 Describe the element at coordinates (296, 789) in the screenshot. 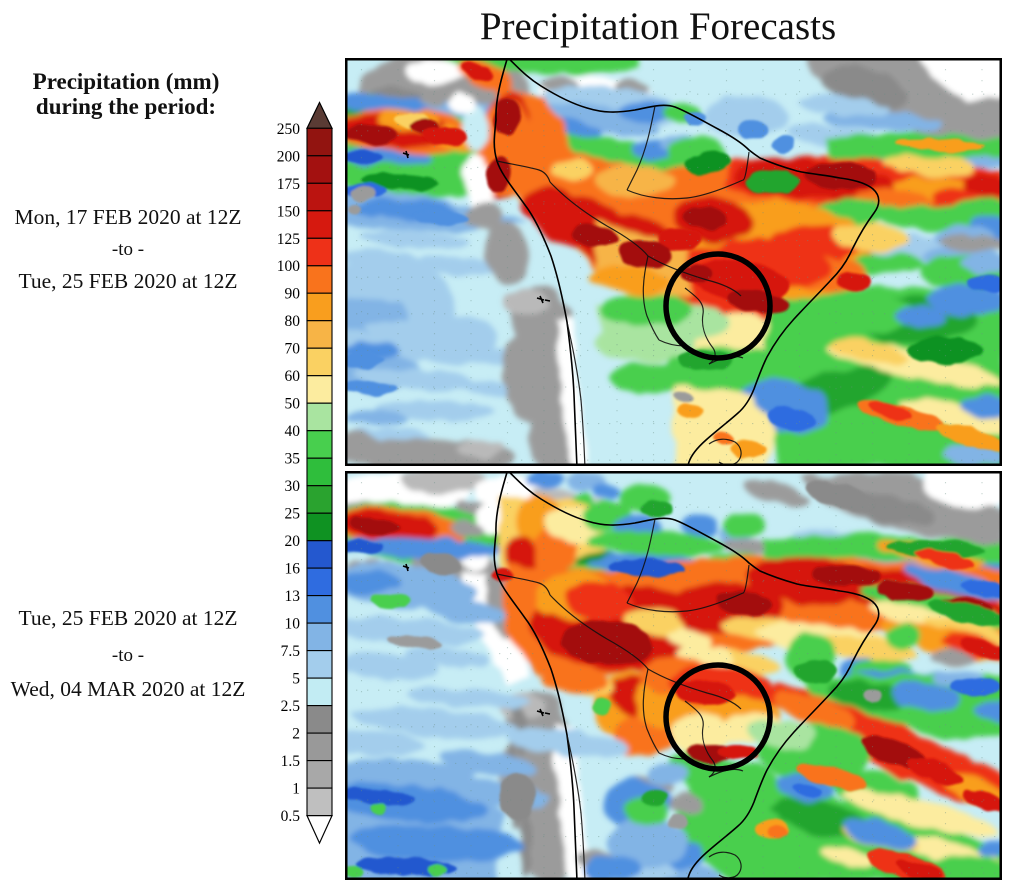

I see `svg-text: 1` at that location.